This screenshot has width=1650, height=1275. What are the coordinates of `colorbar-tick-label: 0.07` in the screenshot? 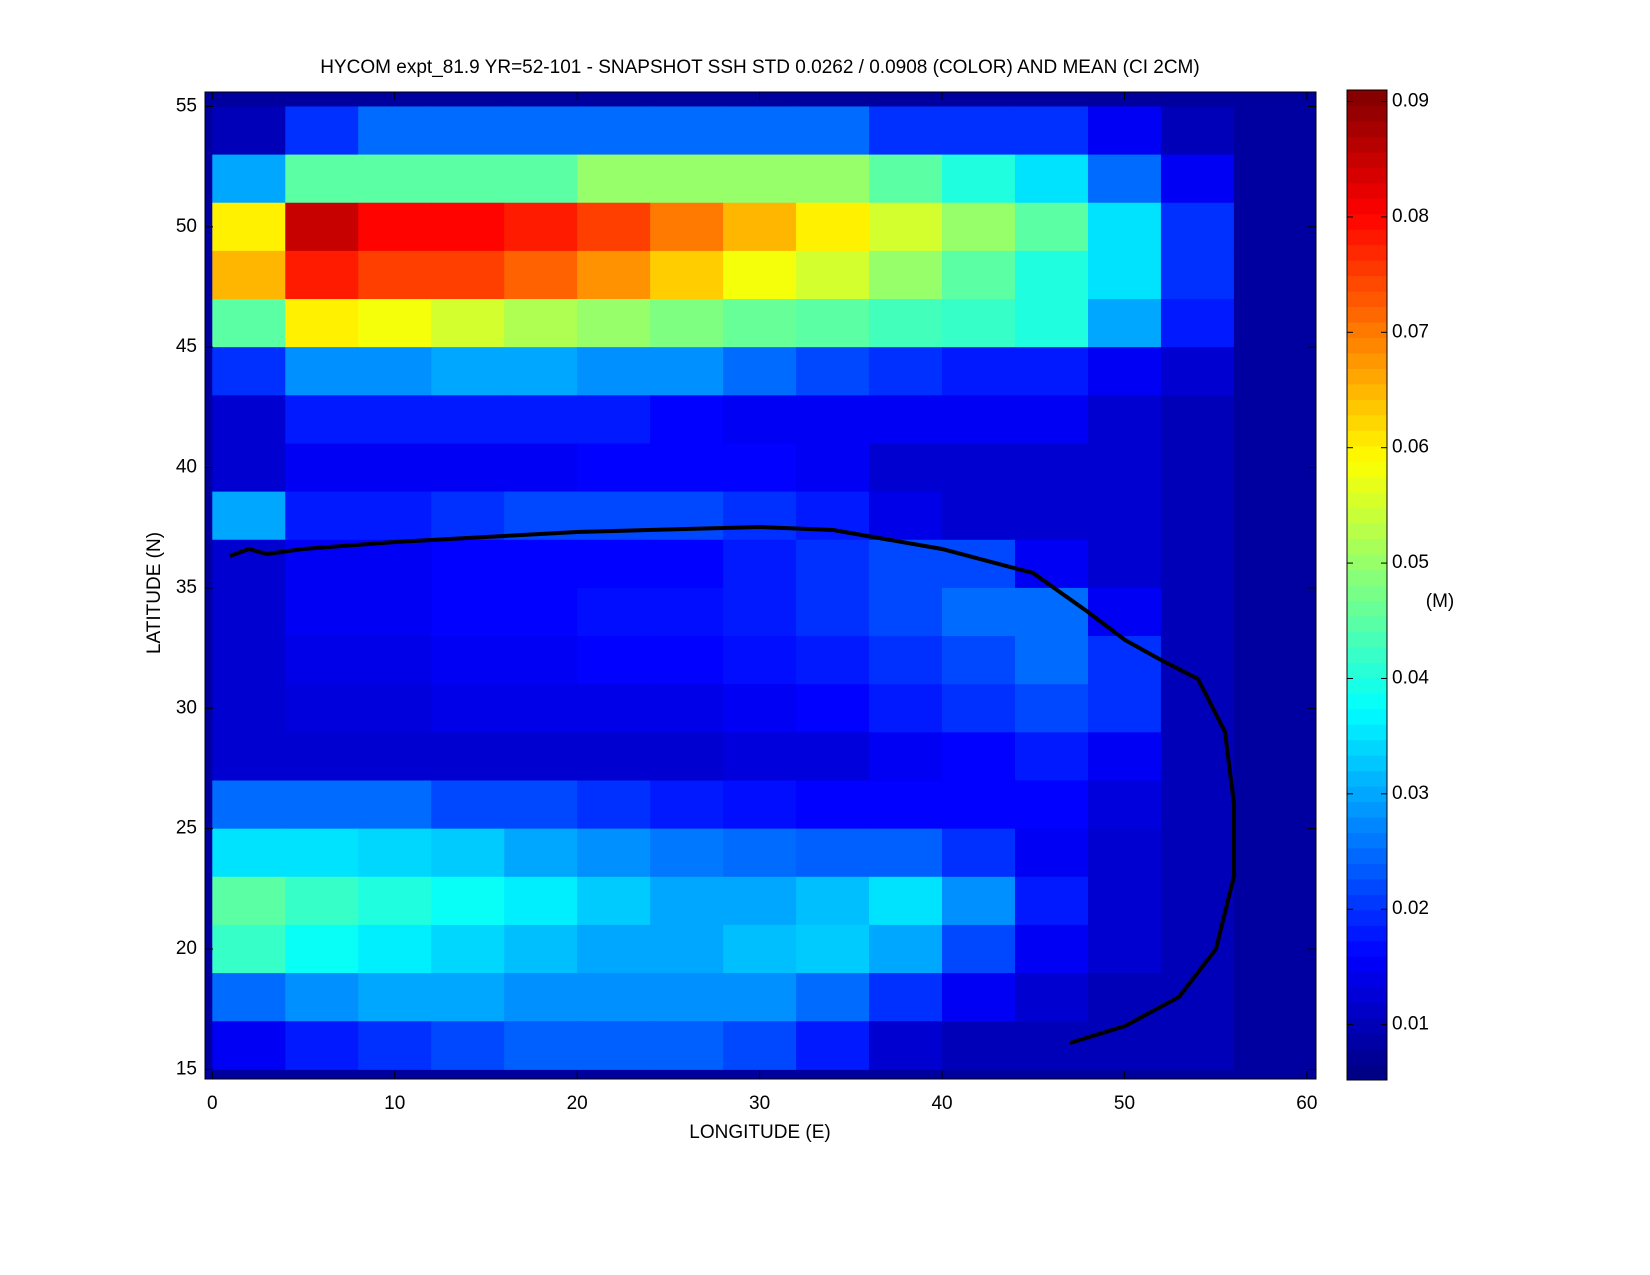 It's located at (1410, 331).